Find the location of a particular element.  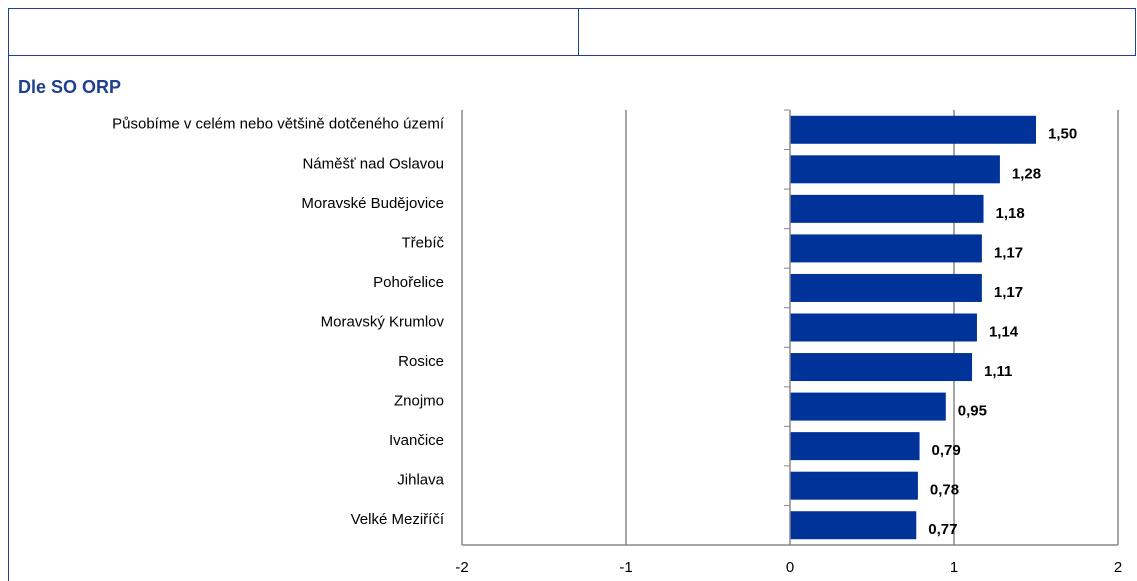

x-tick-label: 1 is located at coordinates (954, 567).